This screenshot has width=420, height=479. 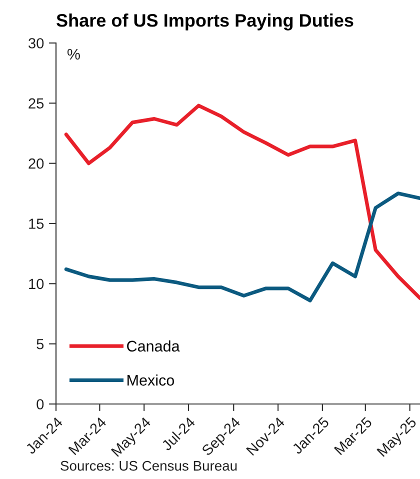 I want to click on source-note: Sources: US Census Bureau, so click(x=148, y=465).